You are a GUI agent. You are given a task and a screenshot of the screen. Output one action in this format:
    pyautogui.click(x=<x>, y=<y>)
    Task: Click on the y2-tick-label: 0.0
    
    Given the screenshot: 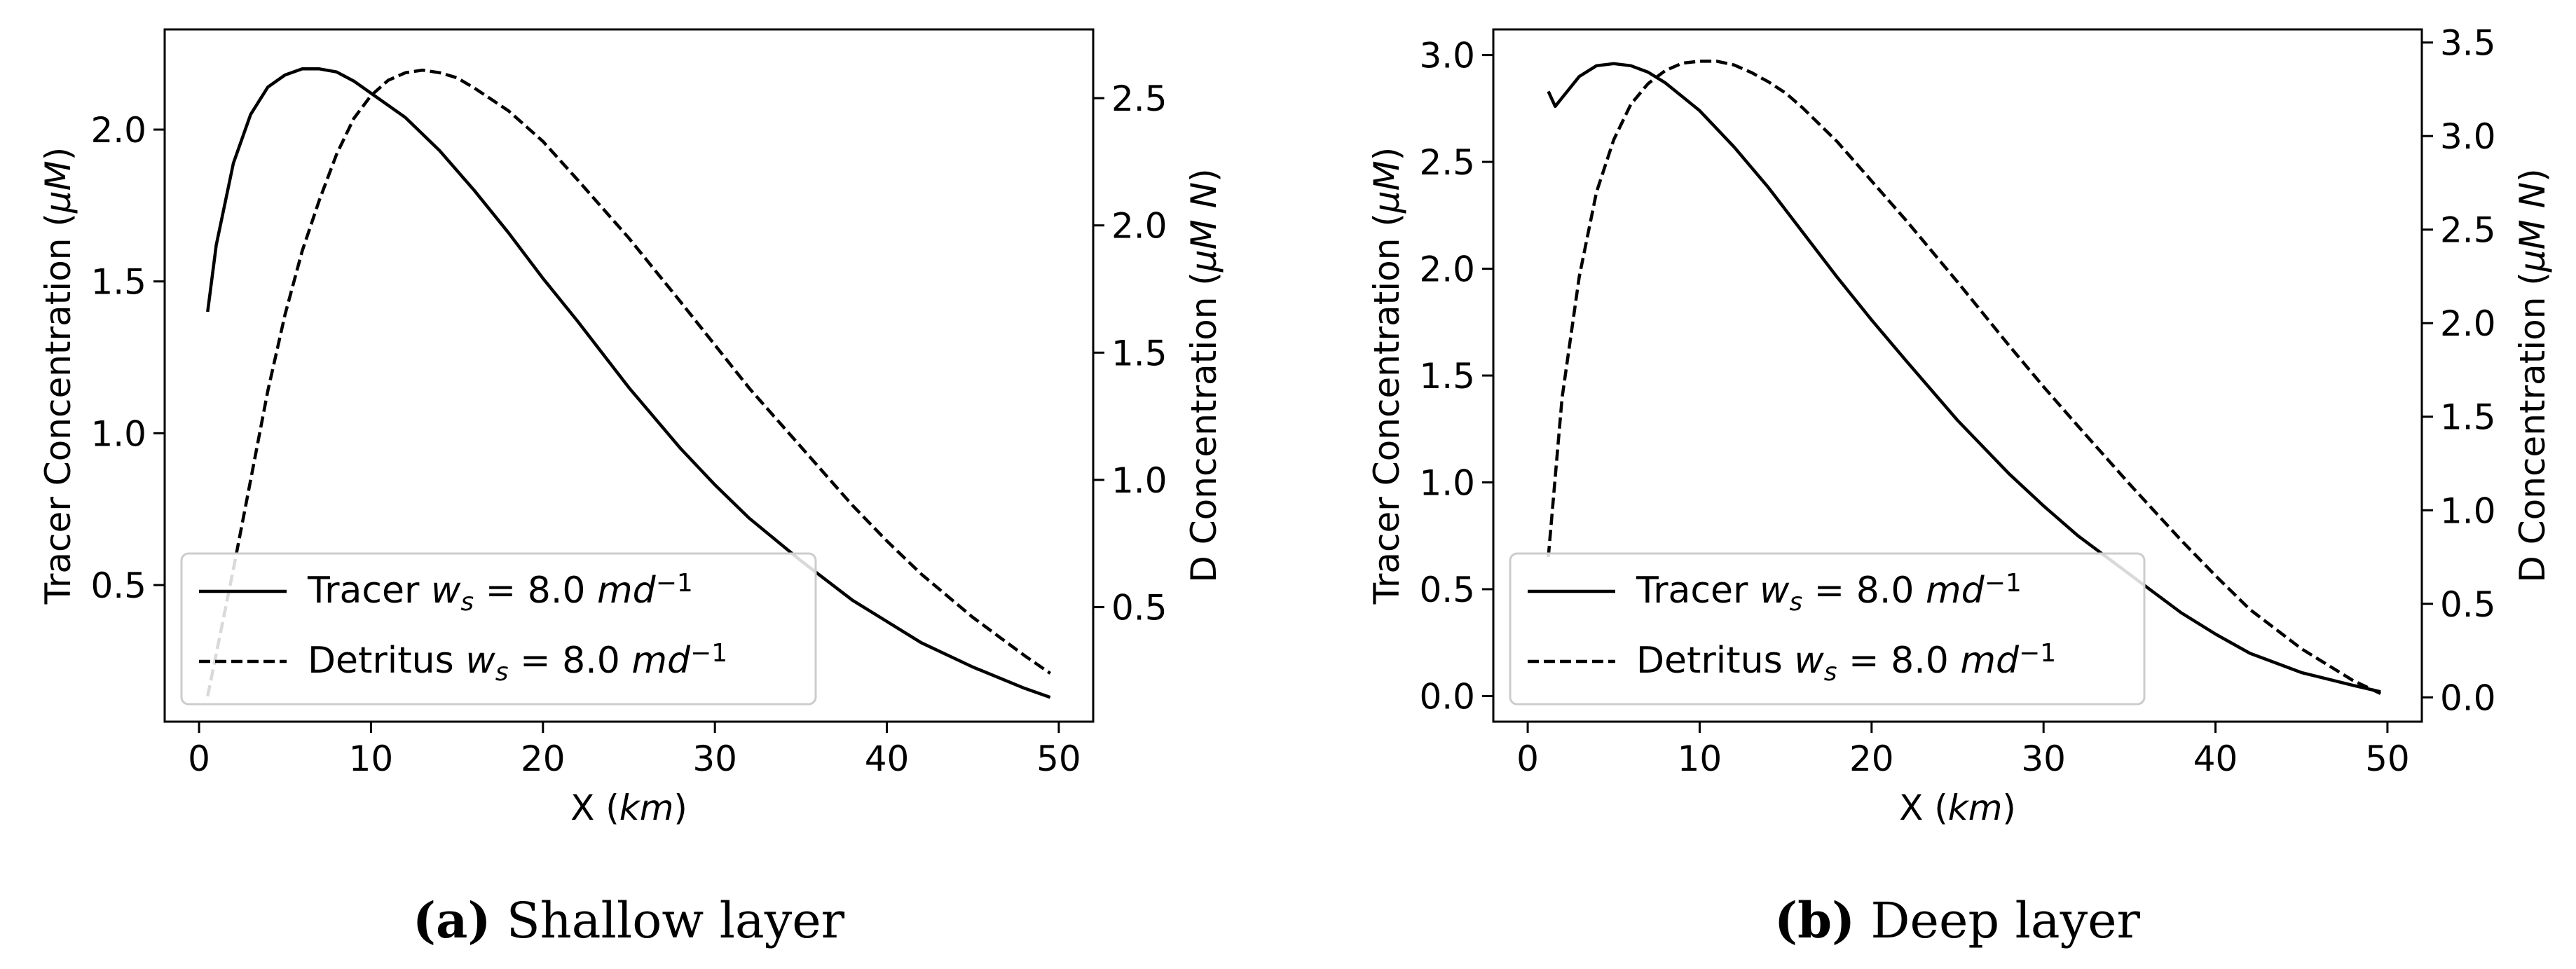 What is the action you would take?
    pyautogui.click(x=2468, y=698)
    